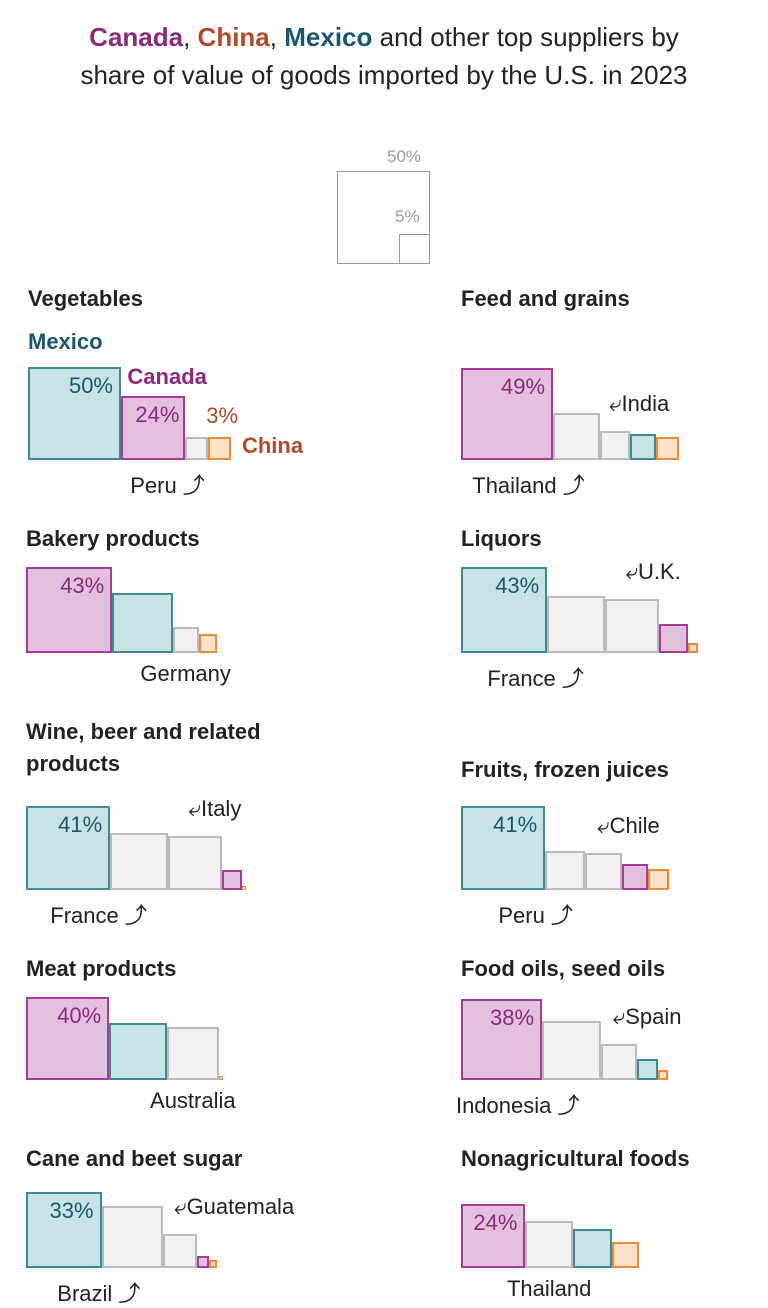  I want to click on country-label: Indonesia ⤴, so click(517, 1105).